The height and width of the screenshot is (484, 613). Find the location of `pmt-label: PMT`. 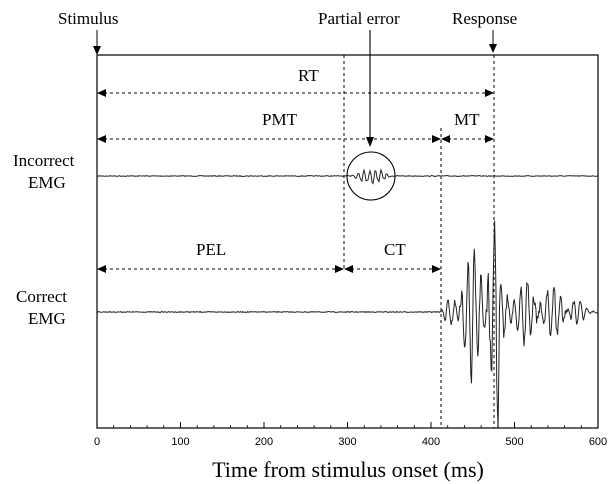

pmt-label: PMT is located at coordinates (280, 119).